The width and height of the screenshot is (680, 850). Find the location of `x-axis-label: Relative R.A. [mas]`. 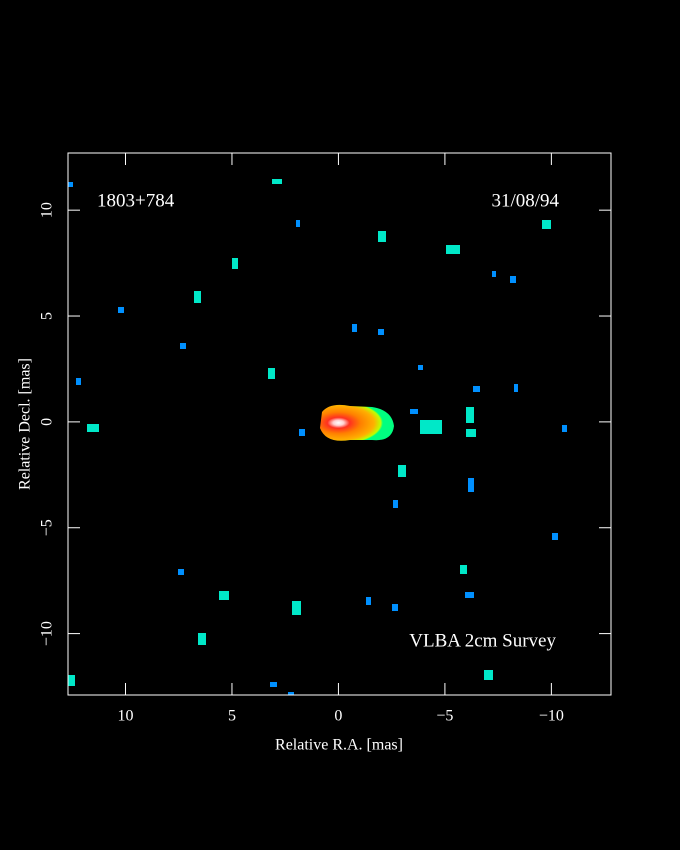

x-axis-label: Relative R.A. [mas] is located at coordinates (339, 745).